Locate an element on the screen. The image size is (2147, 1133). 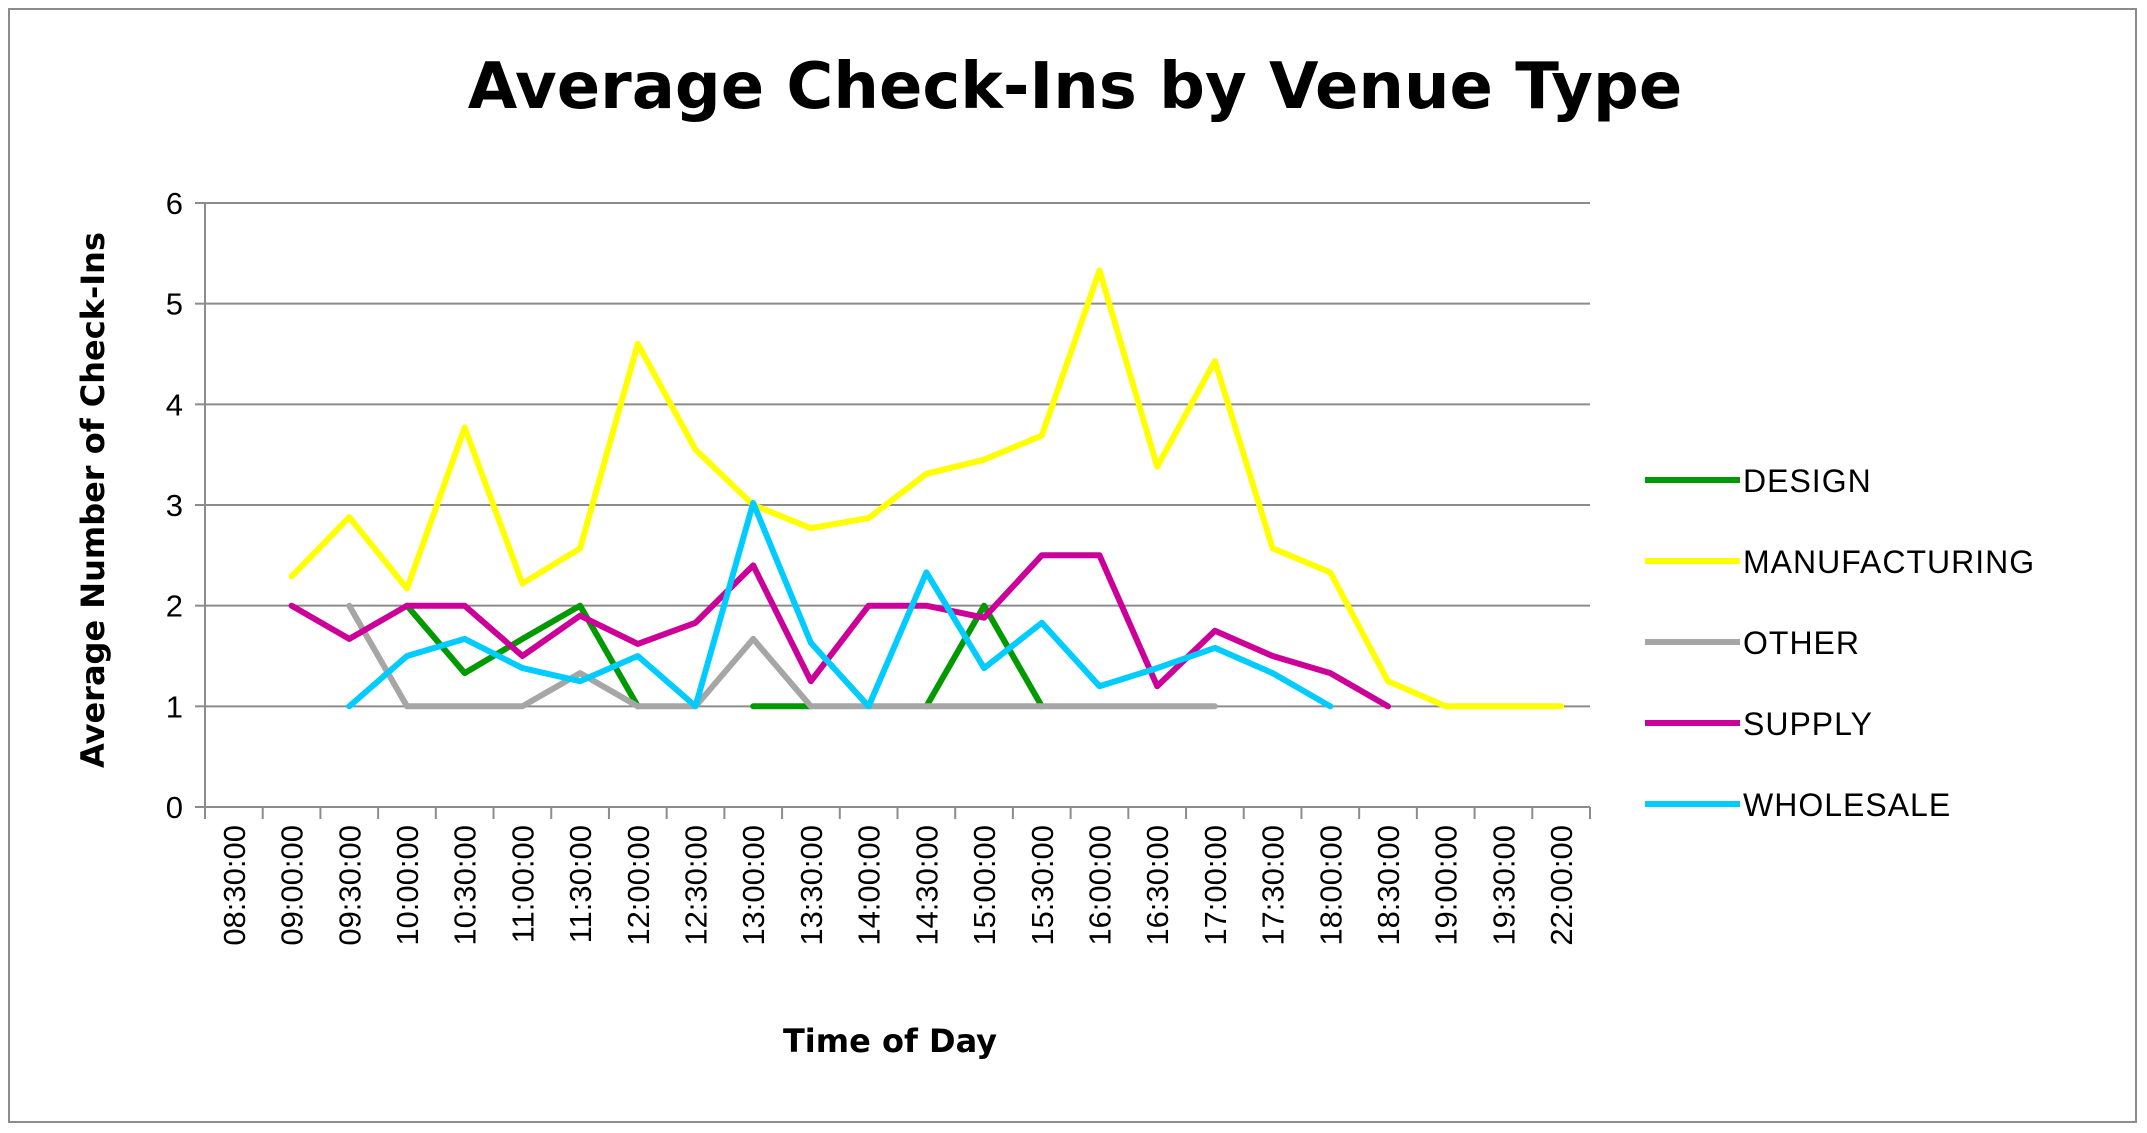
x-tick-label: 09:30:00 is located at coordinates (349, 885).